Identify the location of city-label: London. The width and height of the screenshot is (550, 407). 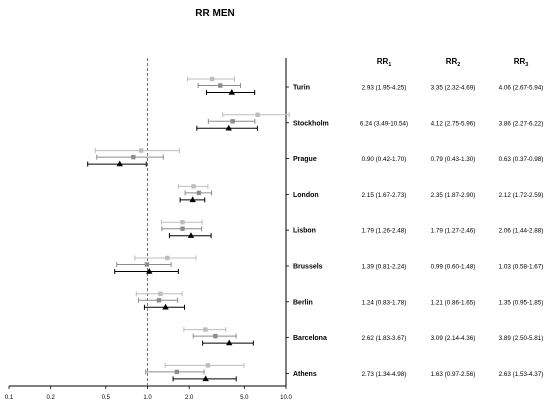
(306, 195).